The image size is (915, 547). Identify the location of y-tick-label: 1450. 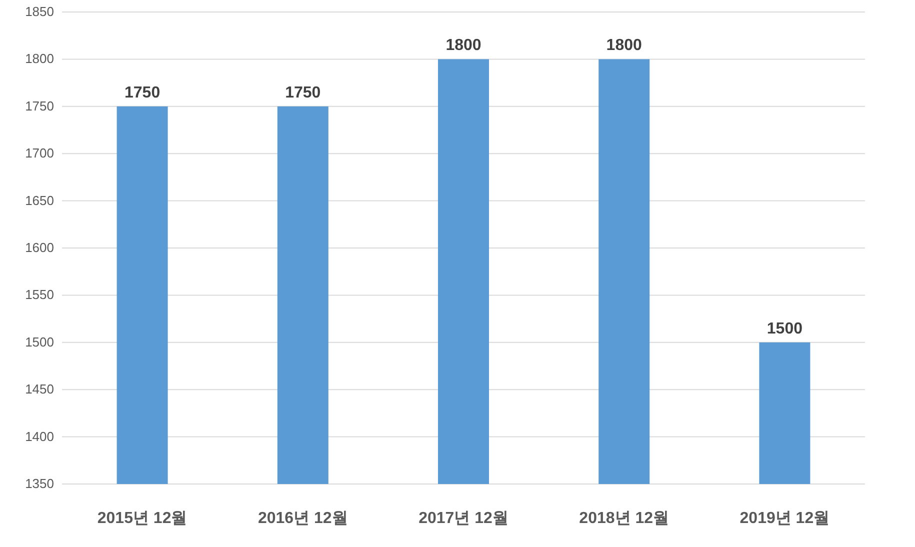
(39, 389).